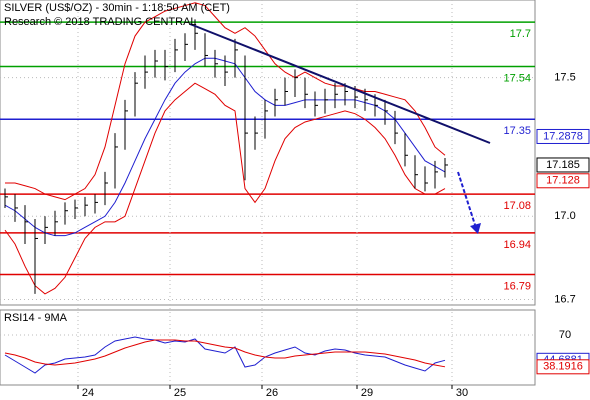  What do you see at coordinates (88, 393) in the screenshot?
I see `x-tick-label: 24` at bounding box center [88, 393].